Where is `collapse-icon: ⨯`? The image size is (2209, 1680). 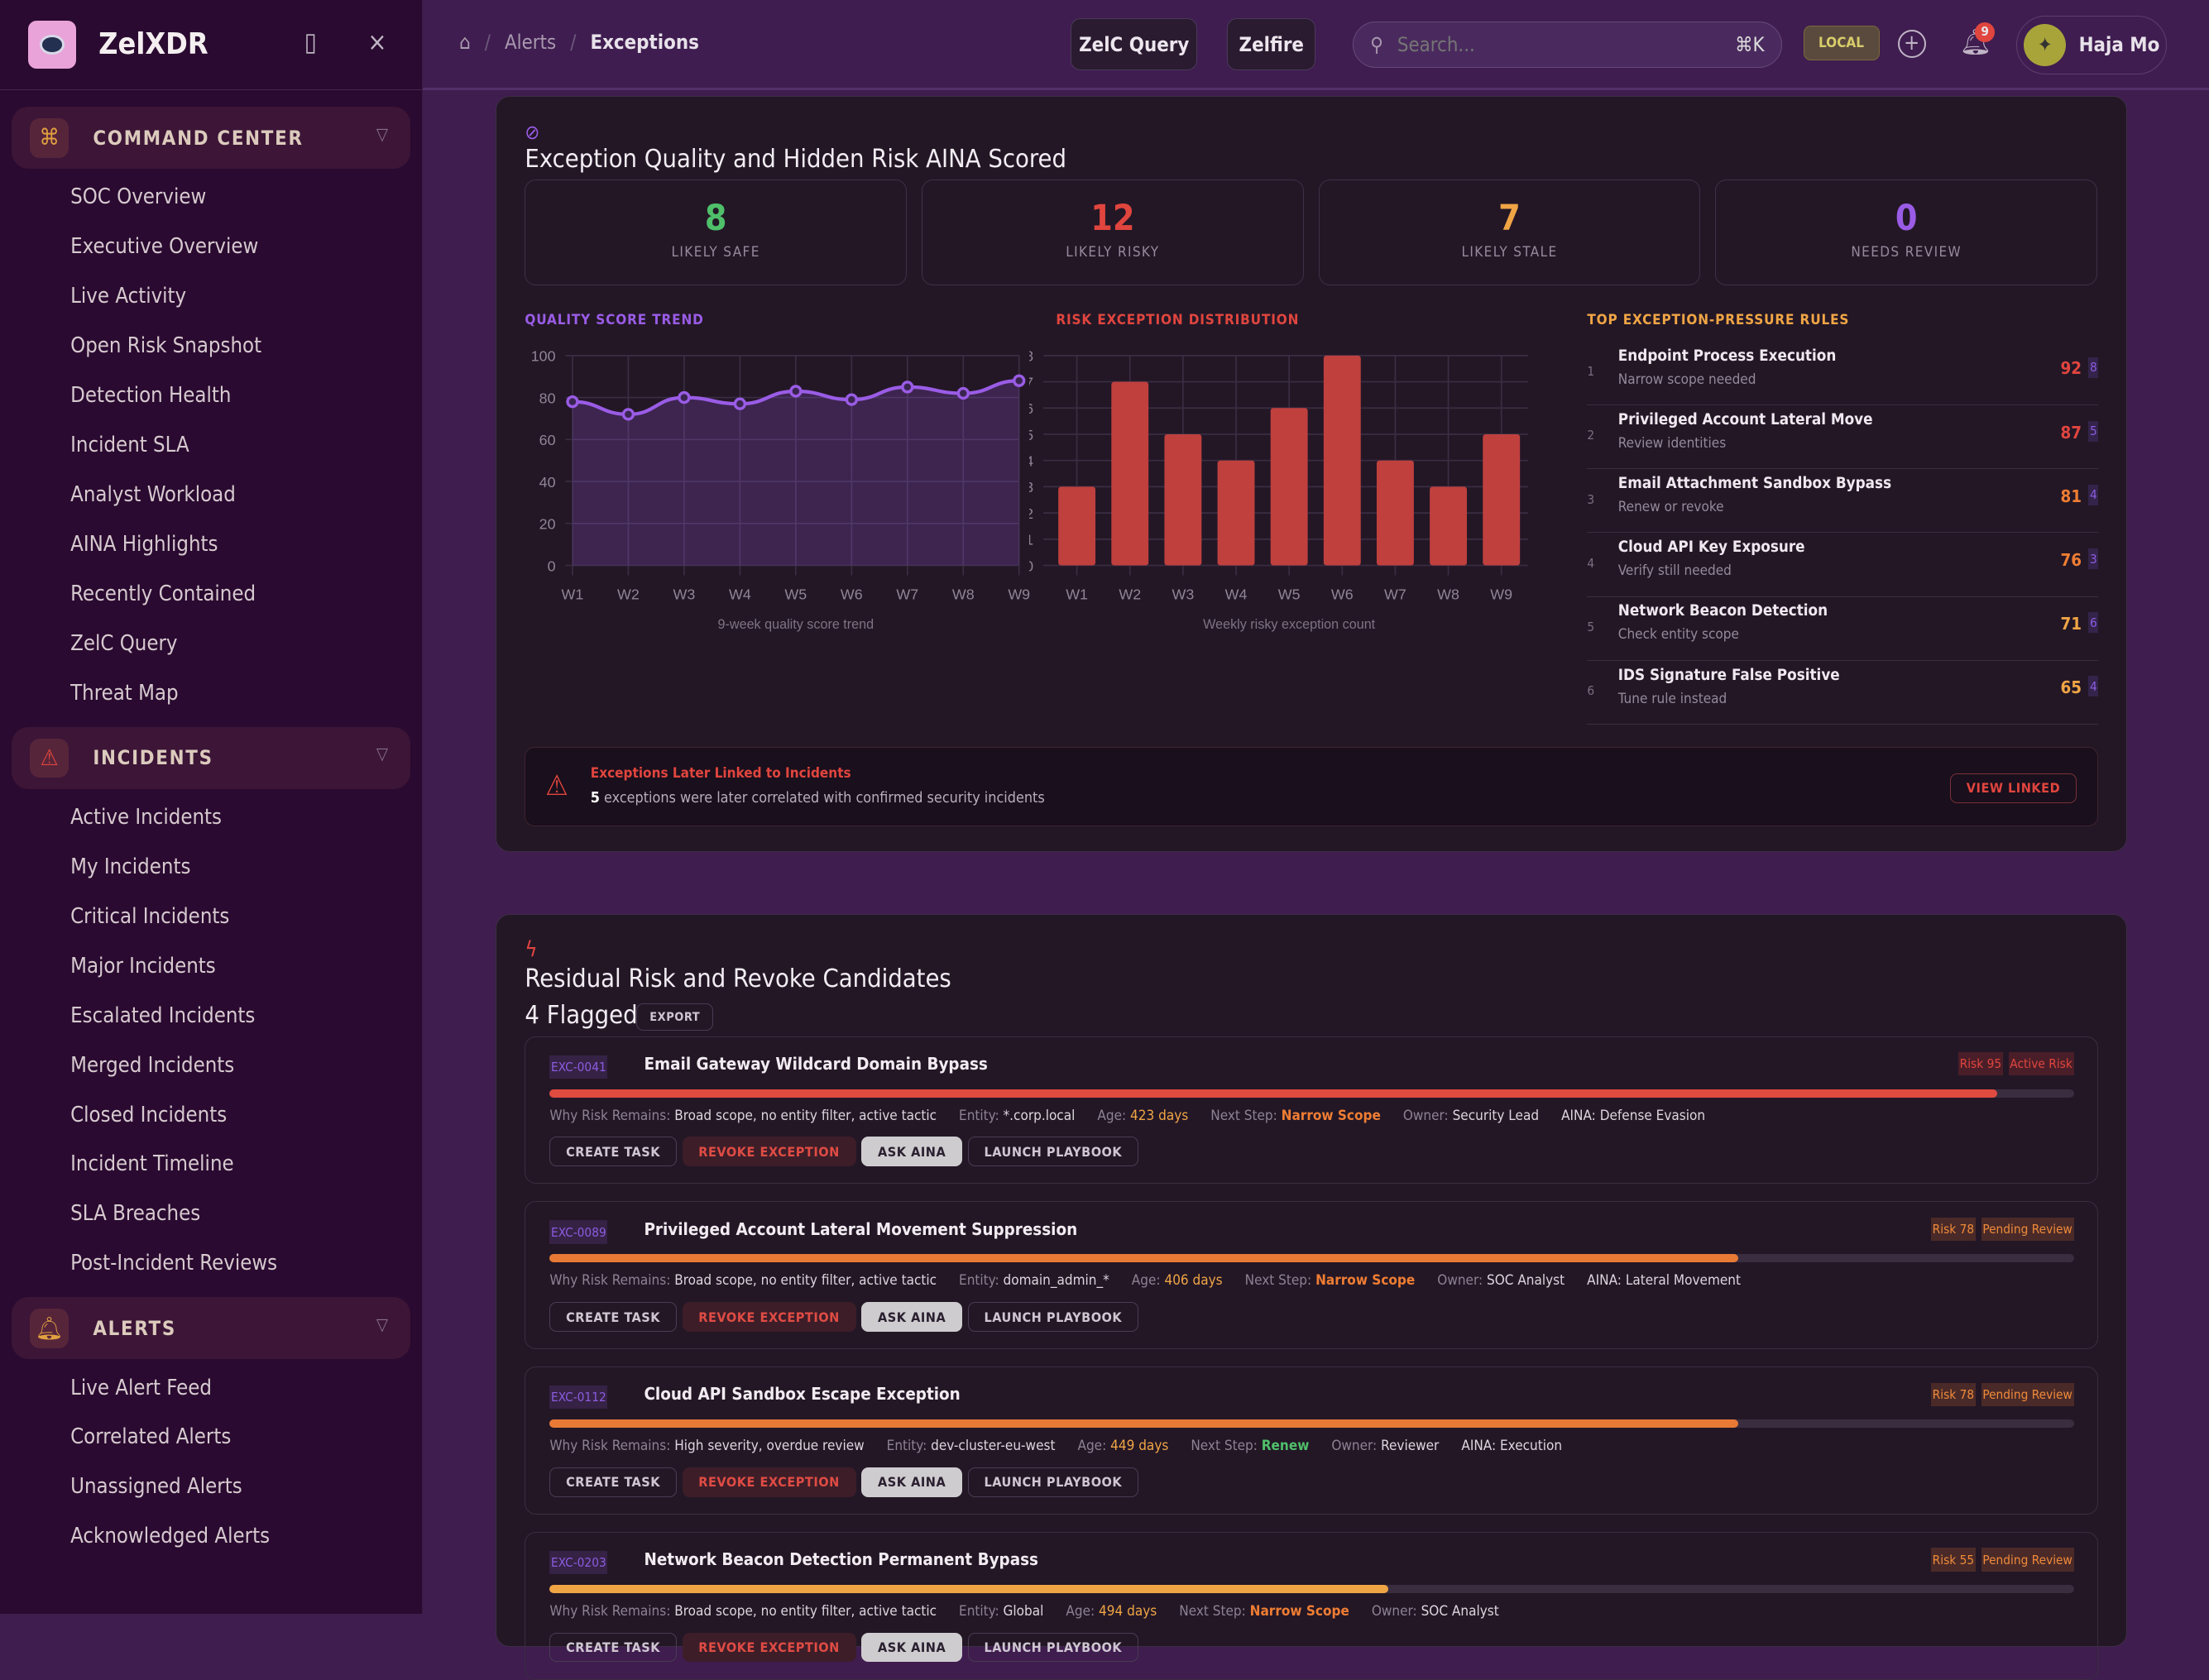 collapse-icon: ⨯ is located at coordinates (377, 43).